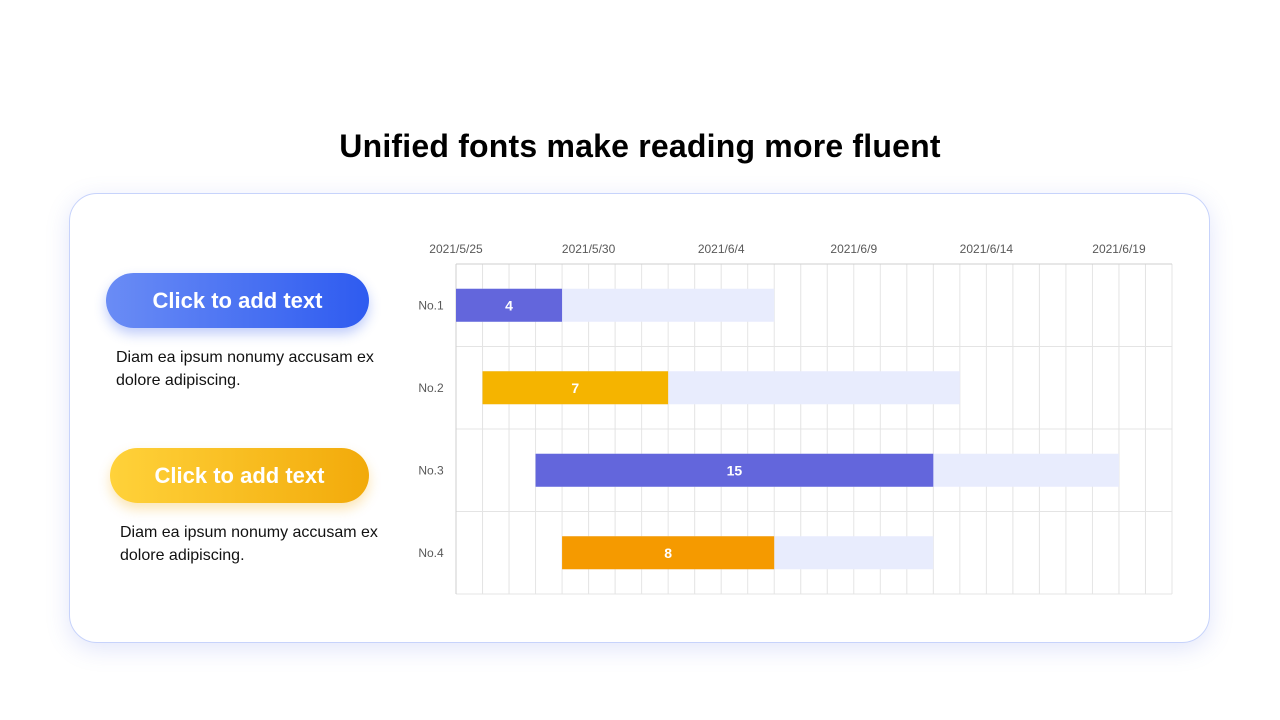 The height and width of the screenshot is (720, 1280). Describe the element at coordinates (1119, 249) in the screenshot. I see `x-tick-label: 2021/6/19` at that location.